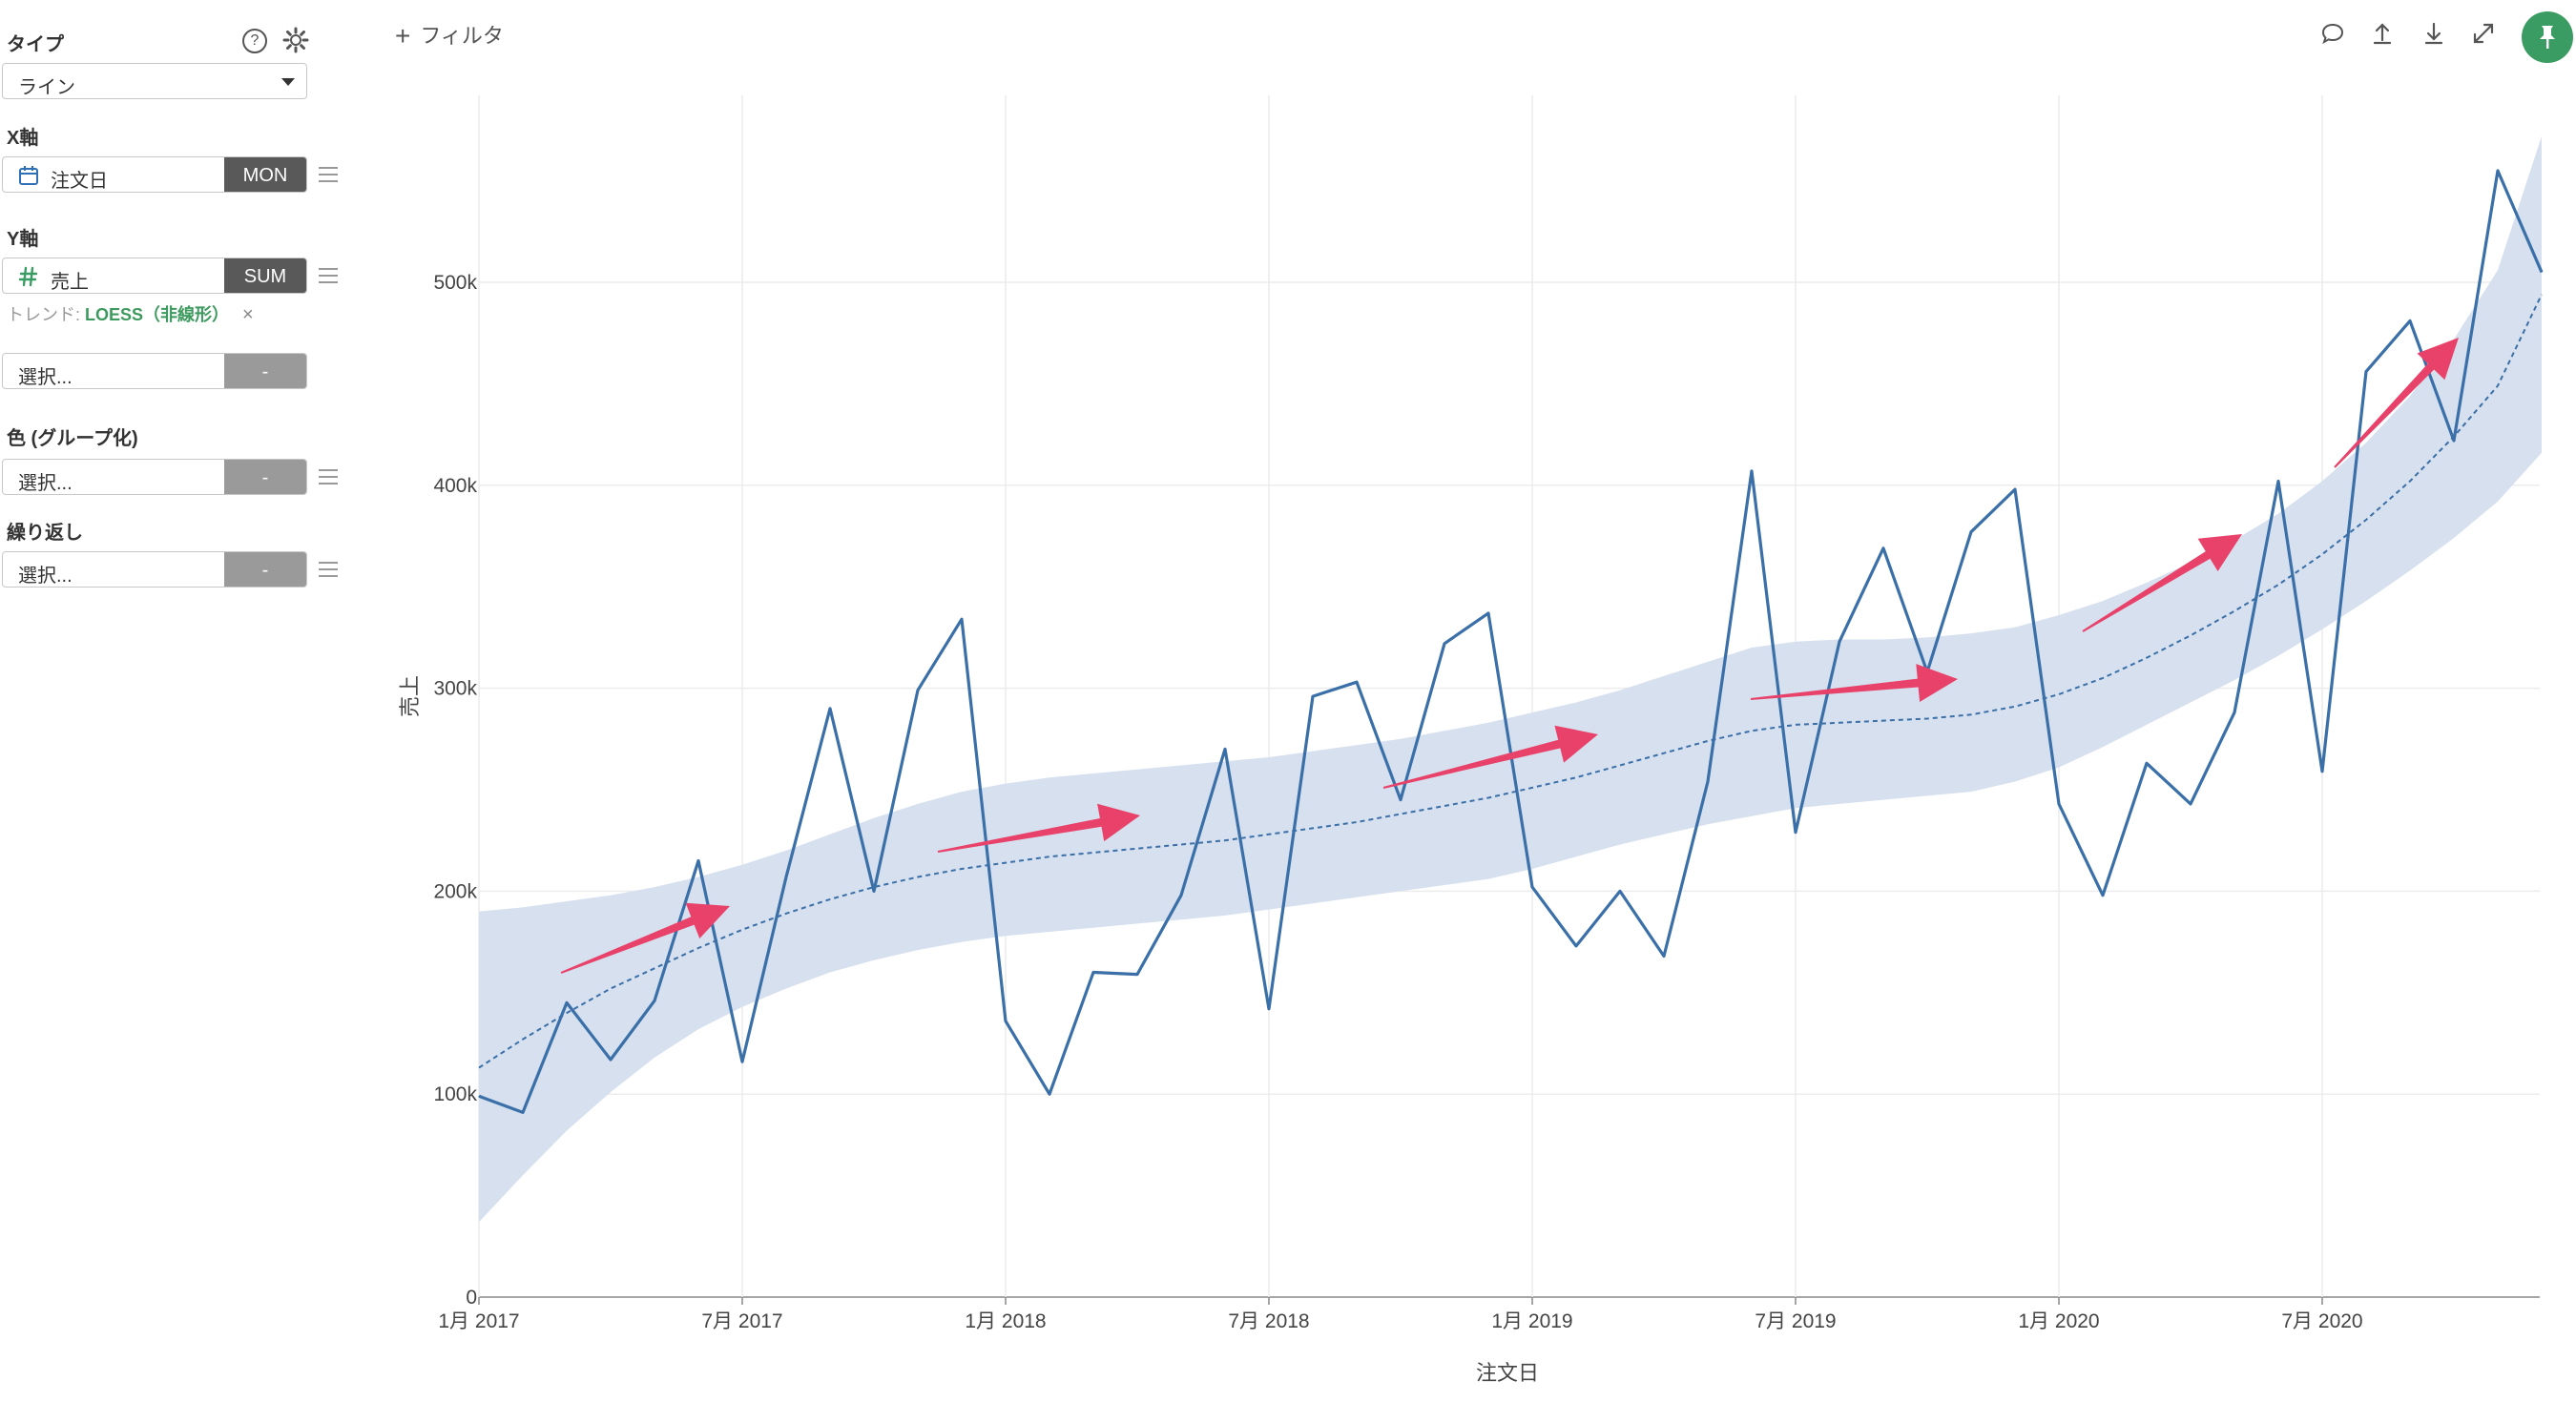 This screenshot has width=2576, height=1402. What do you see at coordinates (2321, 1321) in the screenshot?
I see `x-tick-label: 7月 2020` at bounding box center [2321, 1321].